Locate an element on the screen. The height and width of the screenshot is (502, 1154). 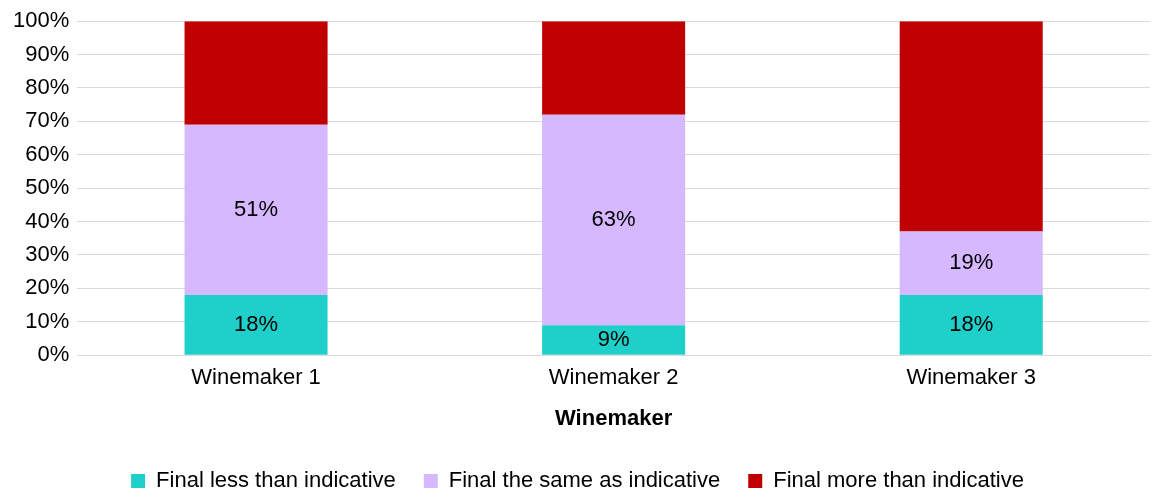
x-tick-label: Winemaker 2 is located at coordinates (613, 377).